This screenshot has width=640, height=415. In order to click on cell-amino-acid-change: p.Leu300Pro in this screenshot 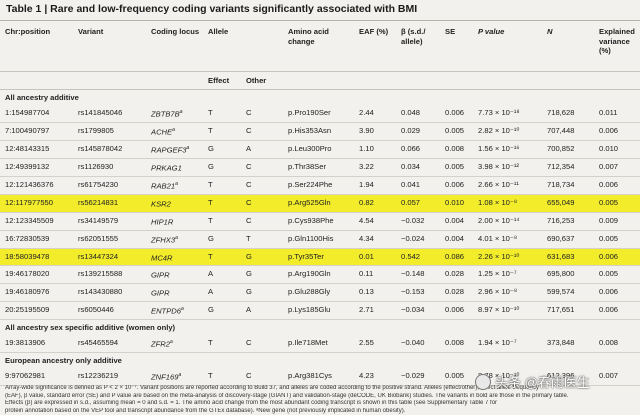, I will do `click(318, 149)`.